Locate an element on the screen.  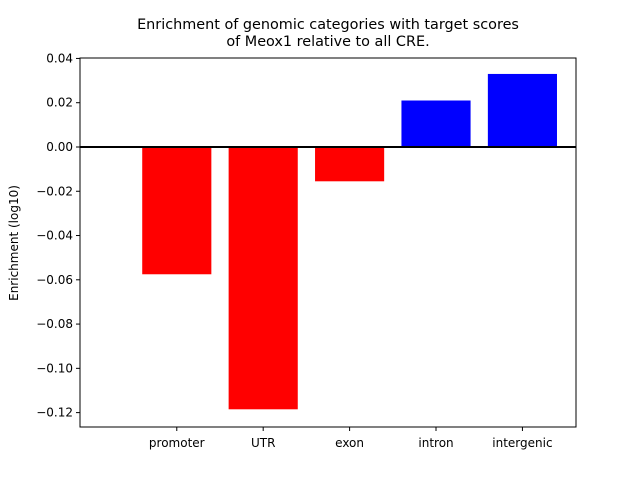
bar-UTR is located at coordinates (263, 278).